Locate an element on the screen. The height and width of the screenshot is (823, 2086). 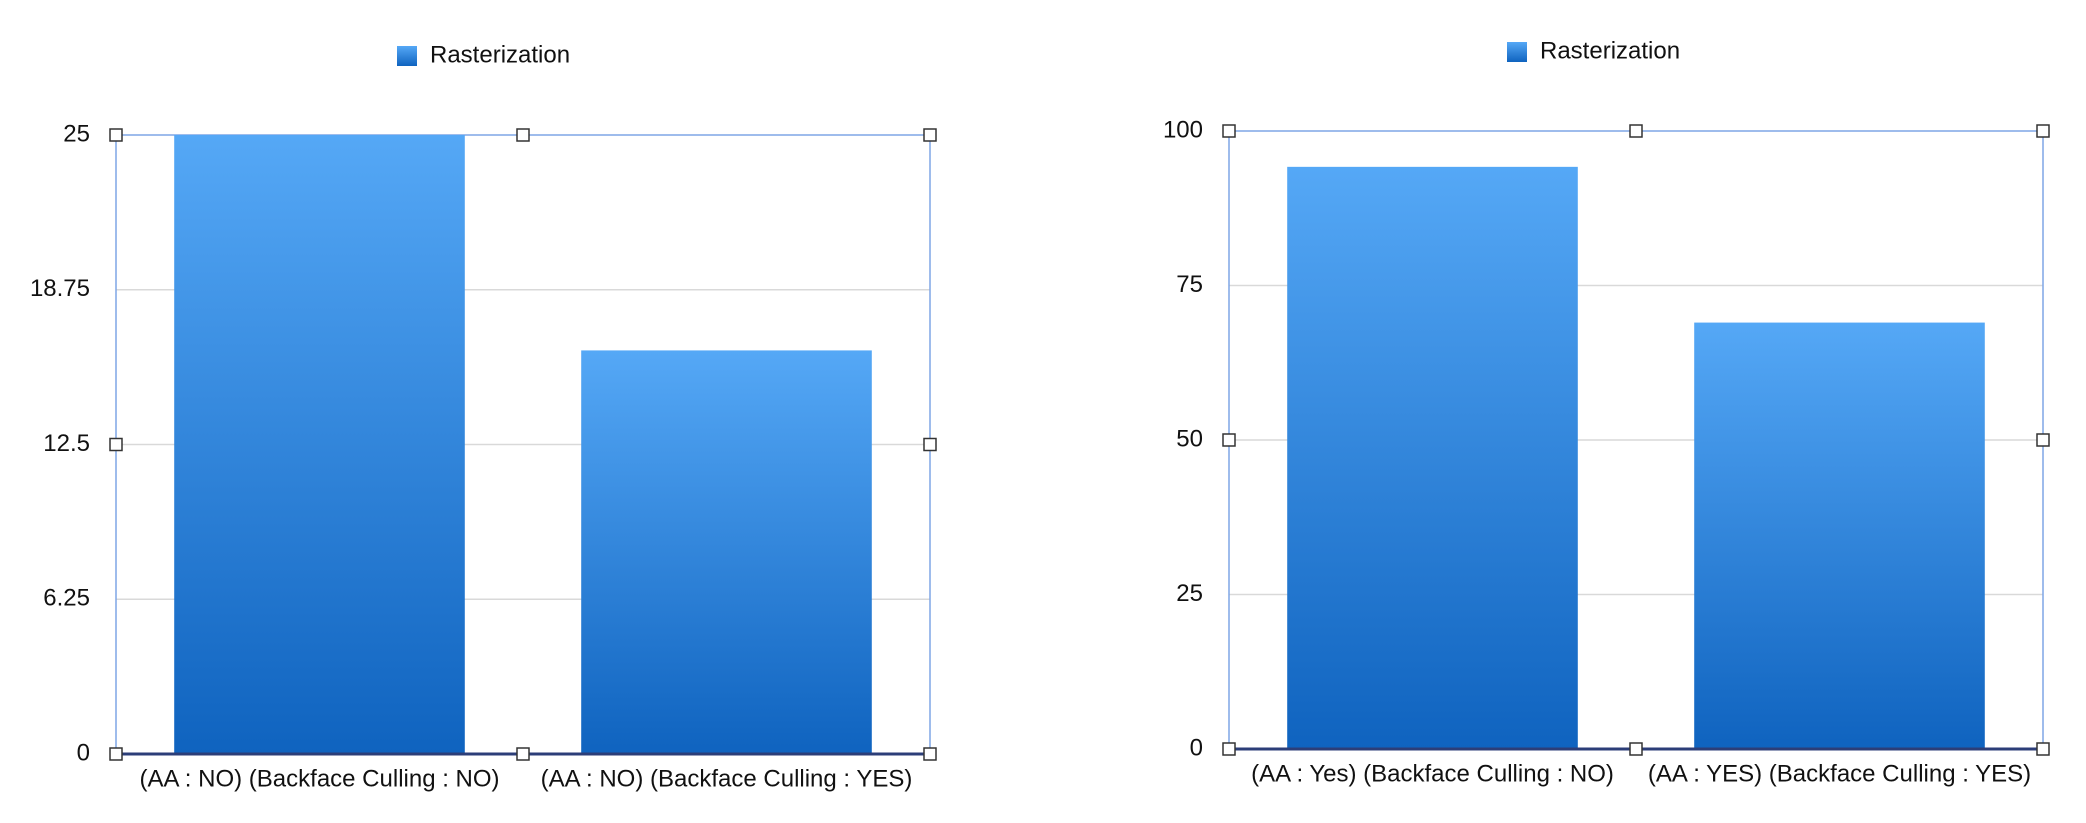
y-tick-label: 75 is located at coordinates (1189, 284).